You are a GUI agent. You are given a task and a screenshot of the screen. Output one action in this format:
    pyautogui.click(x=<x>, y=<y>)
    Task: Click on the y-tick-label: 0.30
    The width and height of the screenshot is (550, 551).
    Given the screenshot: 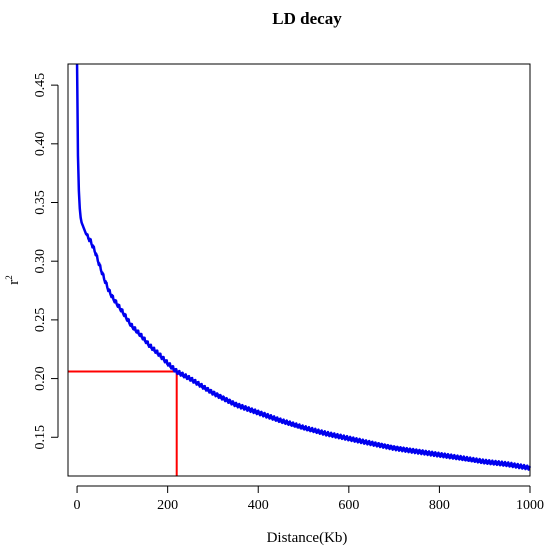 What is the action you would take?
    pyautogui.click(x=40, y=261)
    